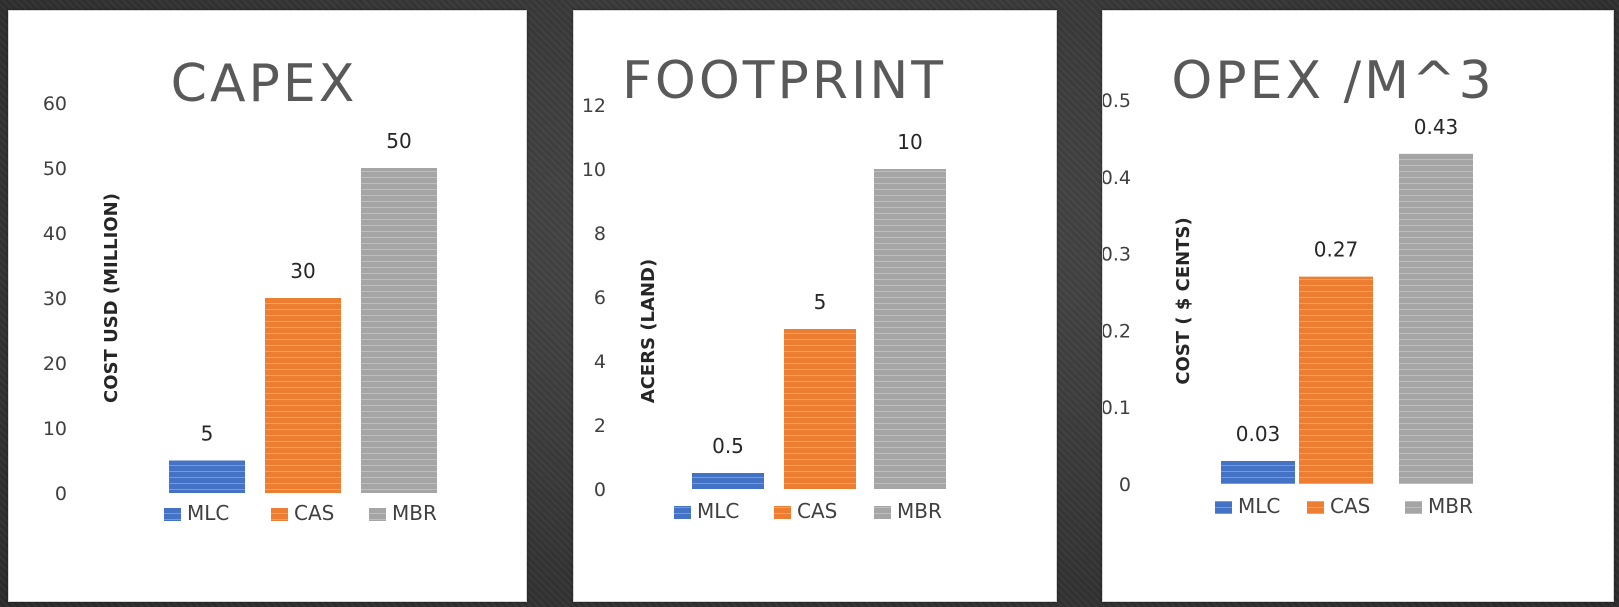 The width and height of the screenshot is (1619, 607). Describe the element at coordinates (1117, 331) in the screenshot. I see `y-tick-label: 0.2` at that location.